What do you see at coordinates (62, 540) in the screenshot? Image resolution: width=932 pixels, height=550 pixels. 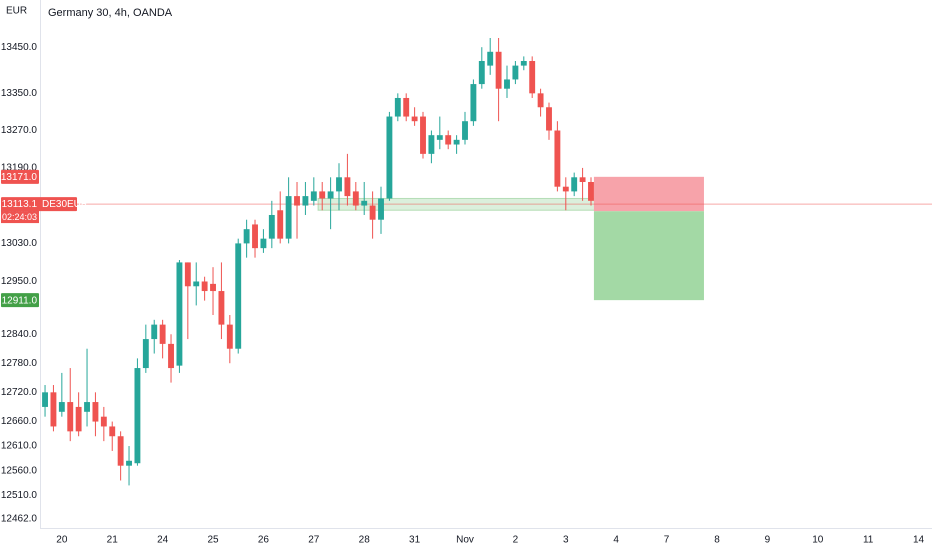 I see `x-tick-label: 20` at bounding box center [62, 540].